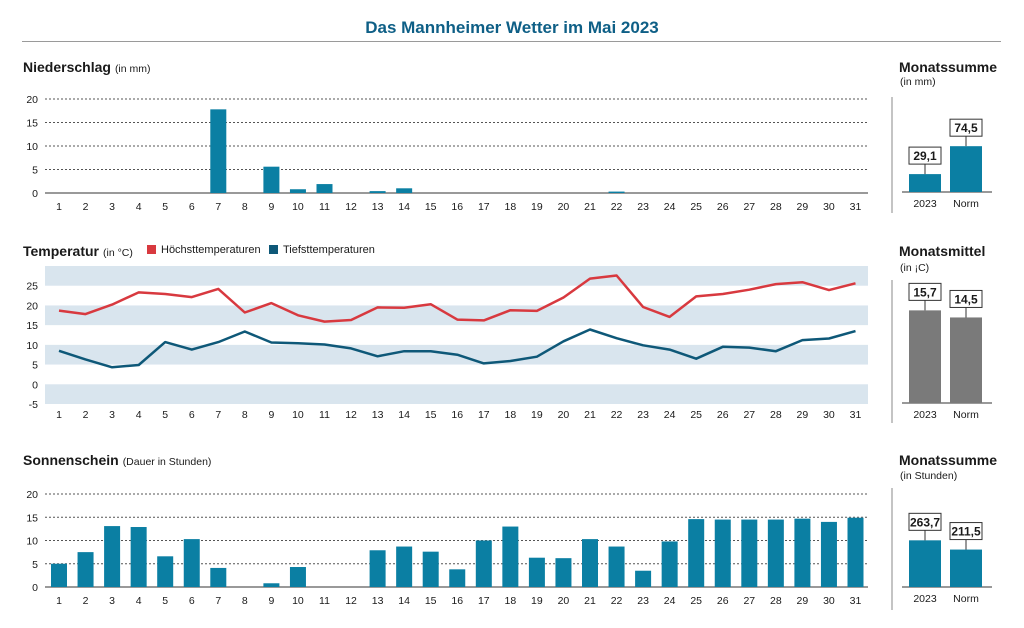 Image resolution: width=1024 pixels, height=628 pixels. What do you see at coordinates (32, 346) in the screenshot?
I see `temp-ytick-label: 10` at bounding box center [32, 346].